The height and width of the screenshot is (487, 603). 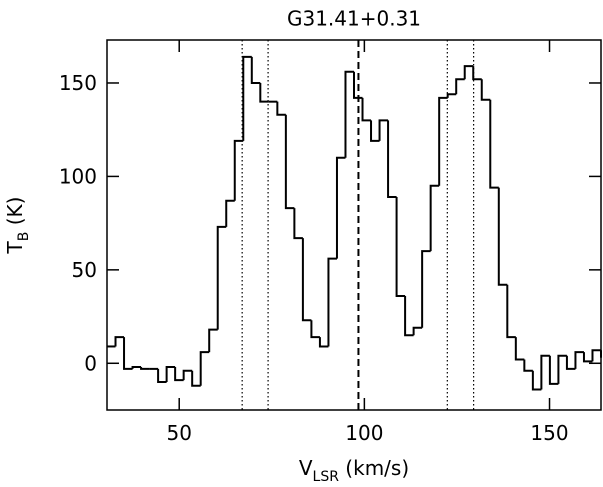 I want to click on label-main: V, so click(x=306, y=468).